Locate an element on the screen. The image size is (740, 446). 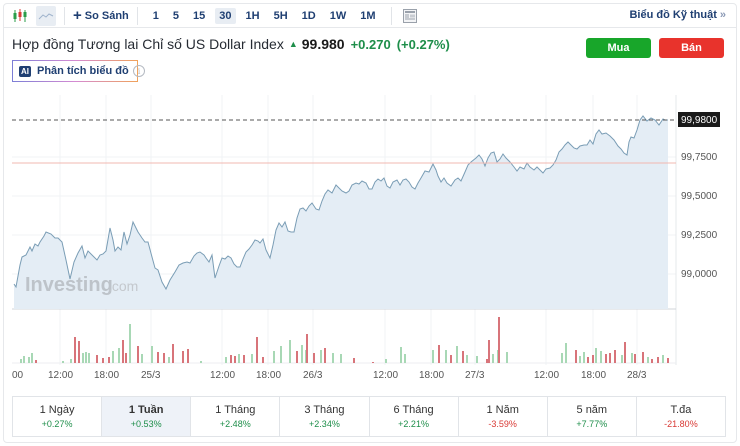
period-1-day: 1 Ngày +0.27% is located at coordinates (58, 416).